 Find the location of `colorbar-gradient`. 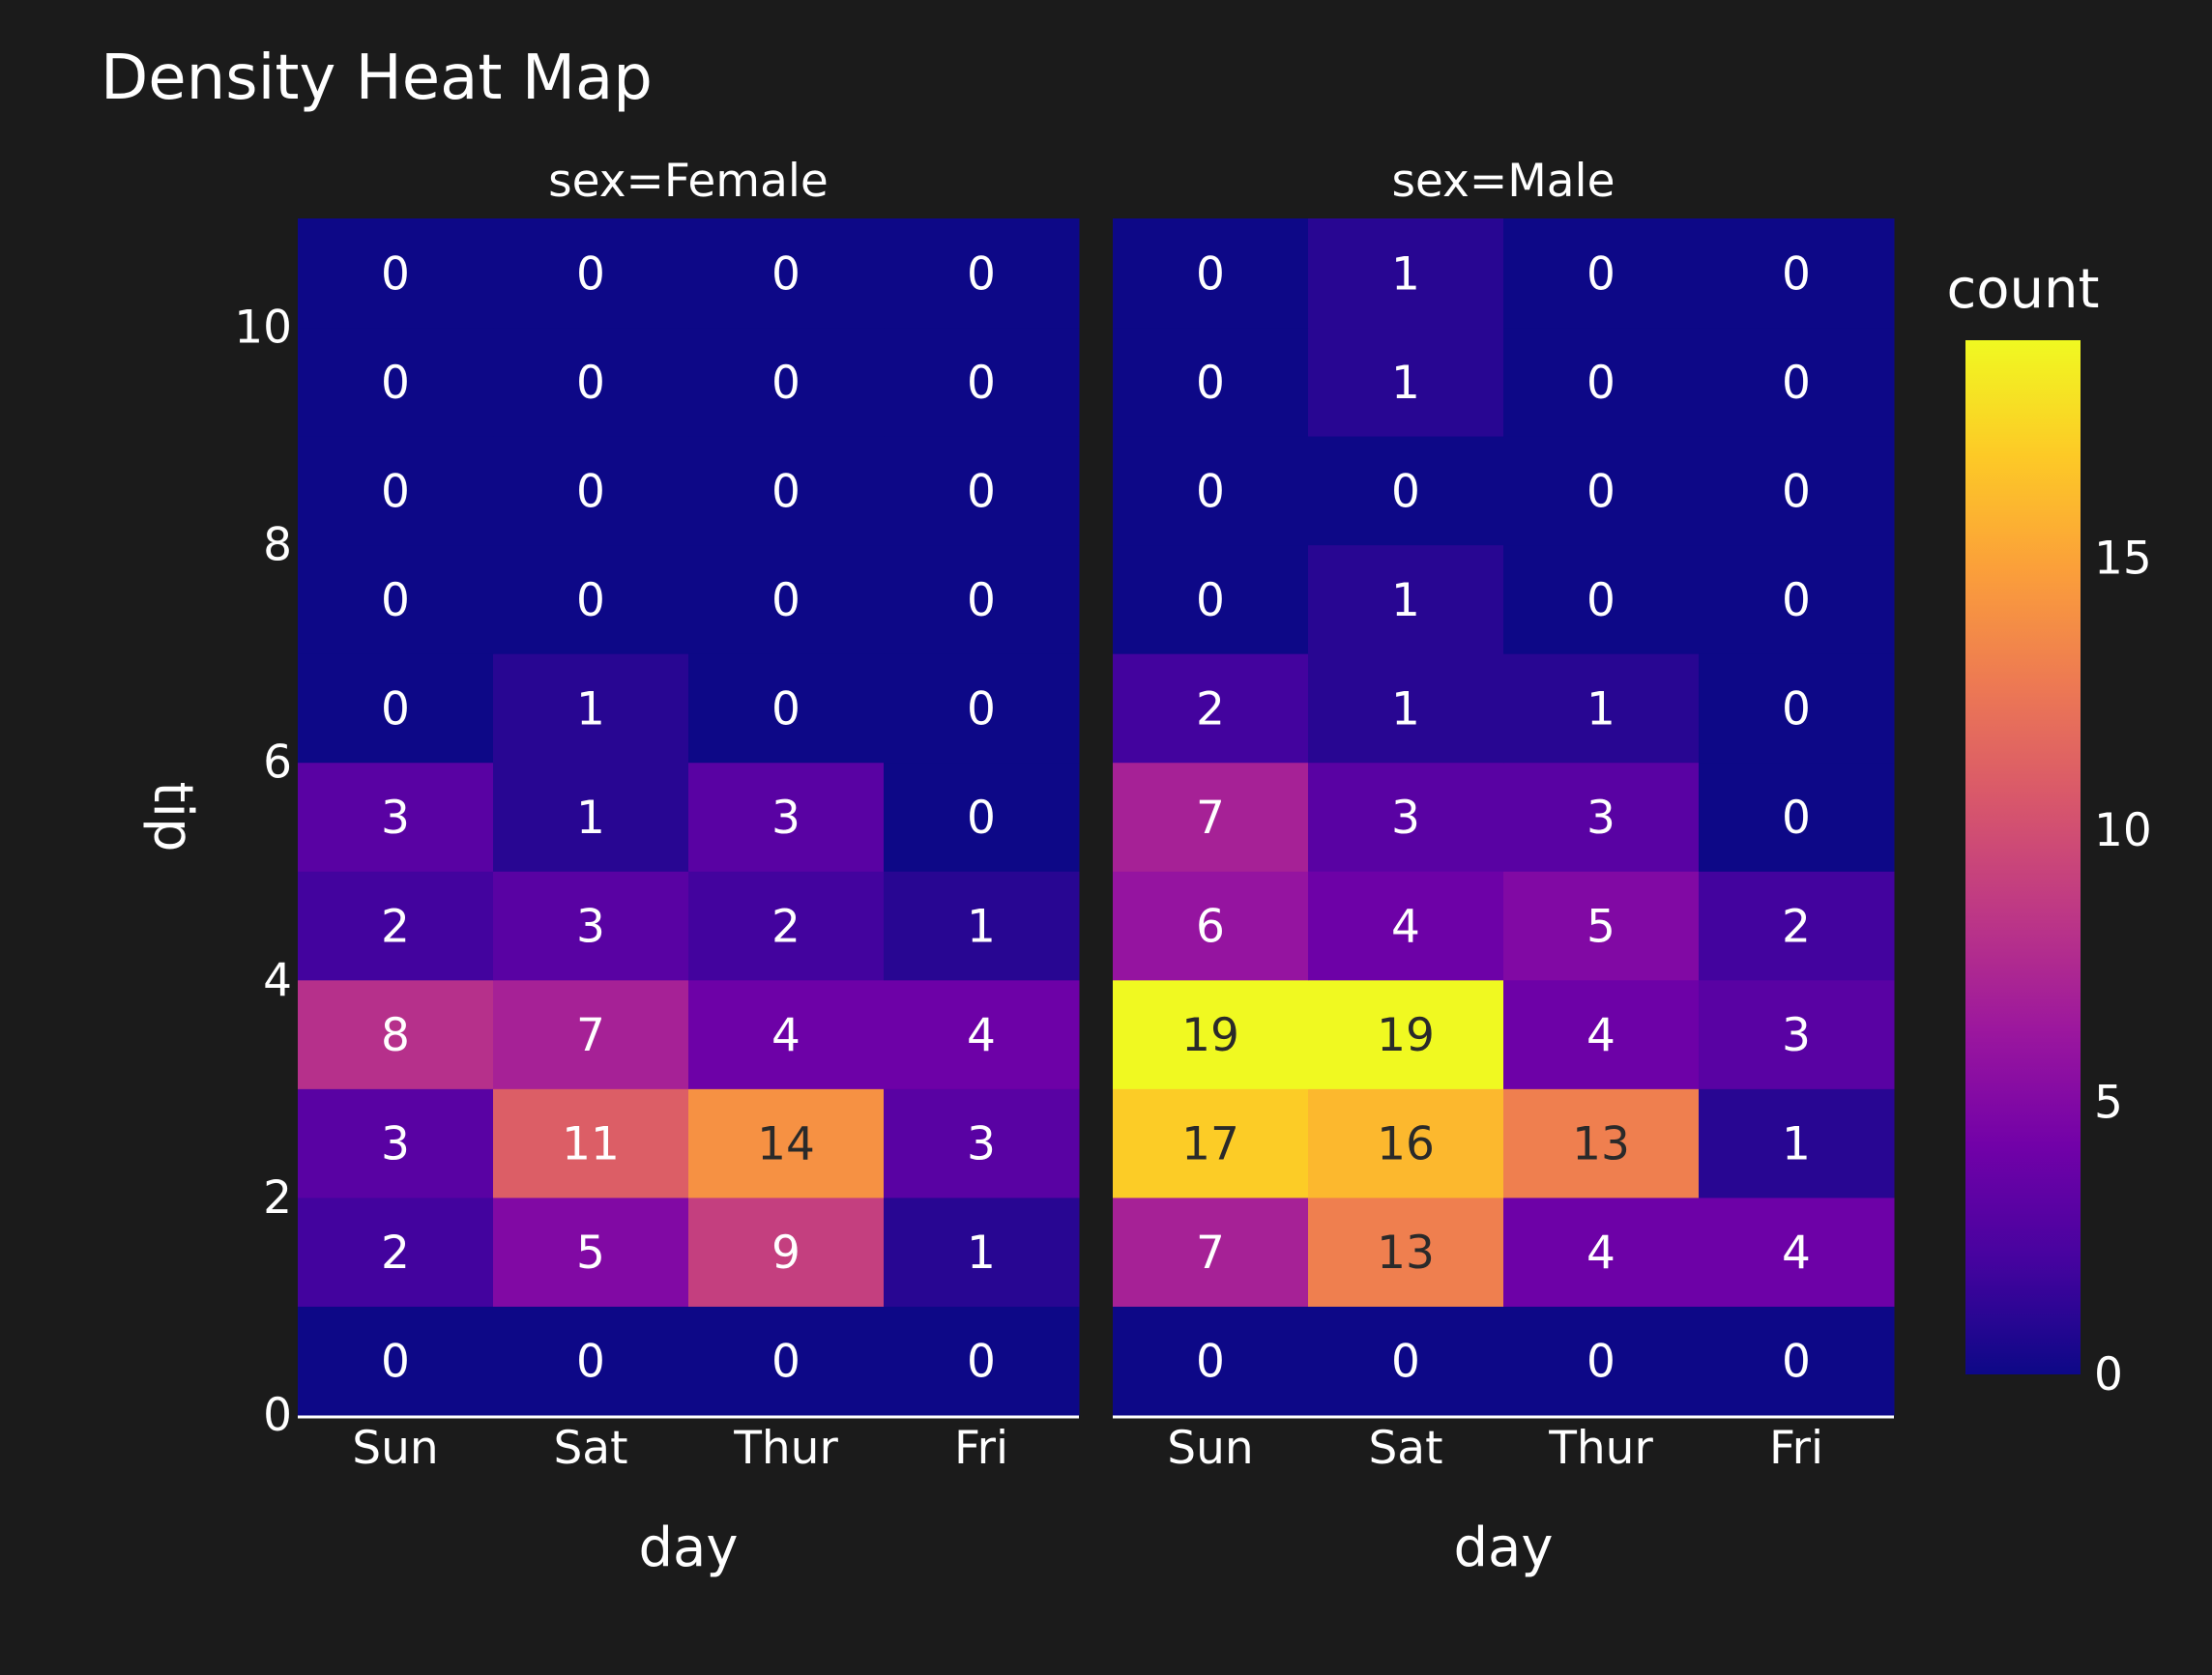

colorbar-gradient is located at coordinates (2023, 857).